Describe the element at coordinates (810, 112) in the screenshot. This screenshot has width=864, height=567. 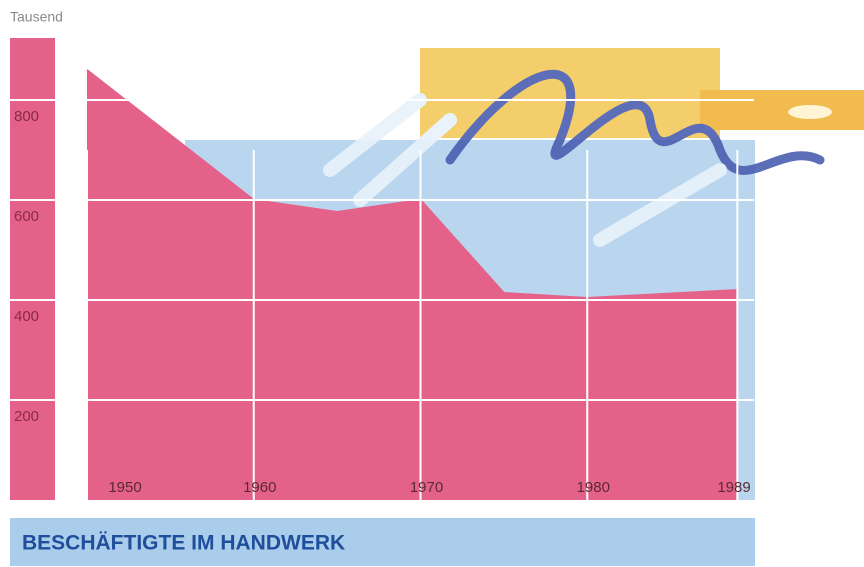
I see `handle-slot` at that location.